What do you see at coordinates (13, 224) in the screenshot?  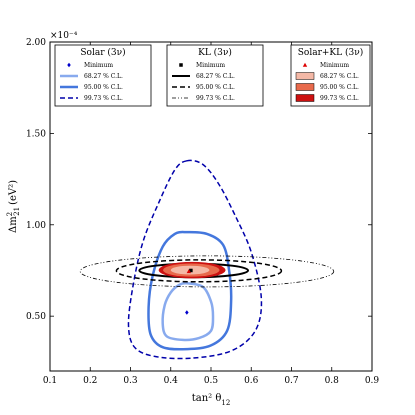 I see `y-axis-label-main: Δm` at bounding box center [13, 224].